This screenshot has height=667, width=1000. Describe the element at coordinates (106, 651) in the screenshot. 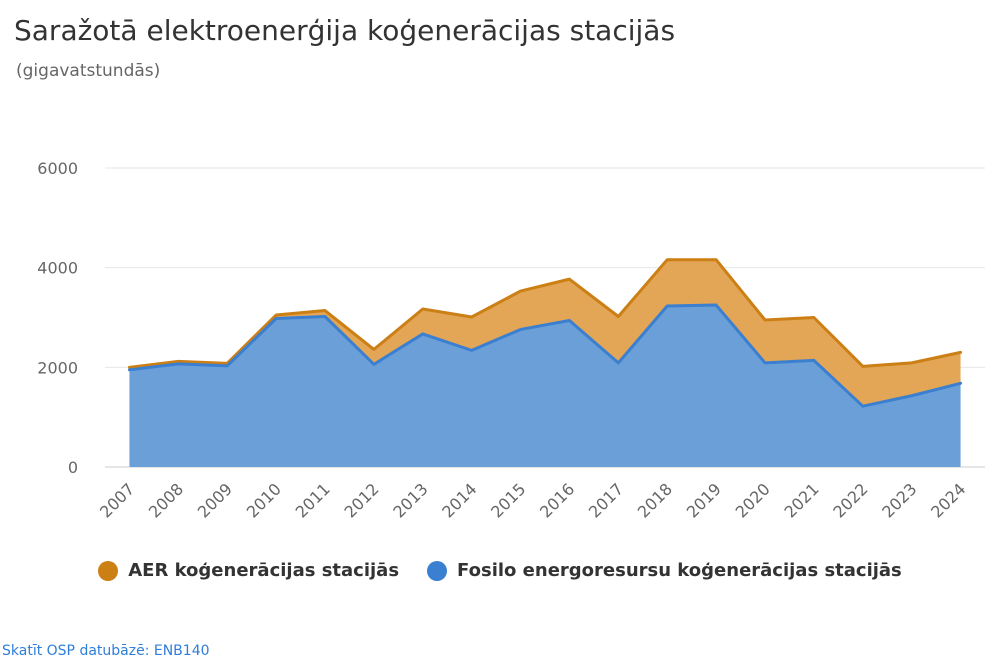

I see `database-source-link: Skatīt OSP datubāzē: ENB140` at that location.